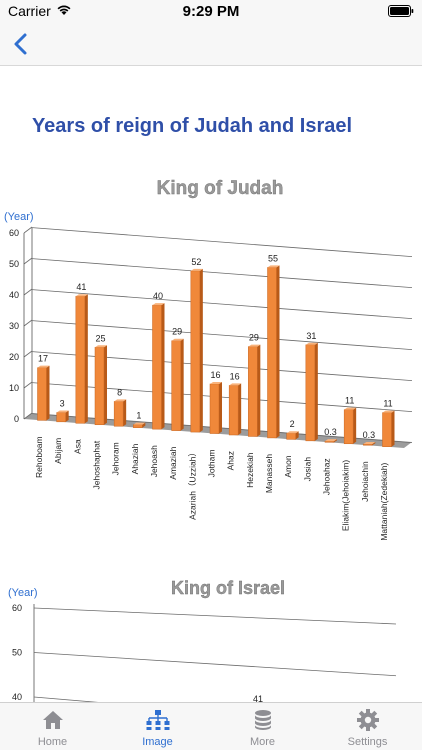 Image resolution: width=422 pixels, height=750 pixels. What do you see at coordinates (58, 451) in the screenshot?
I see `category-label: Abijam` at bounding box center [58, 451].